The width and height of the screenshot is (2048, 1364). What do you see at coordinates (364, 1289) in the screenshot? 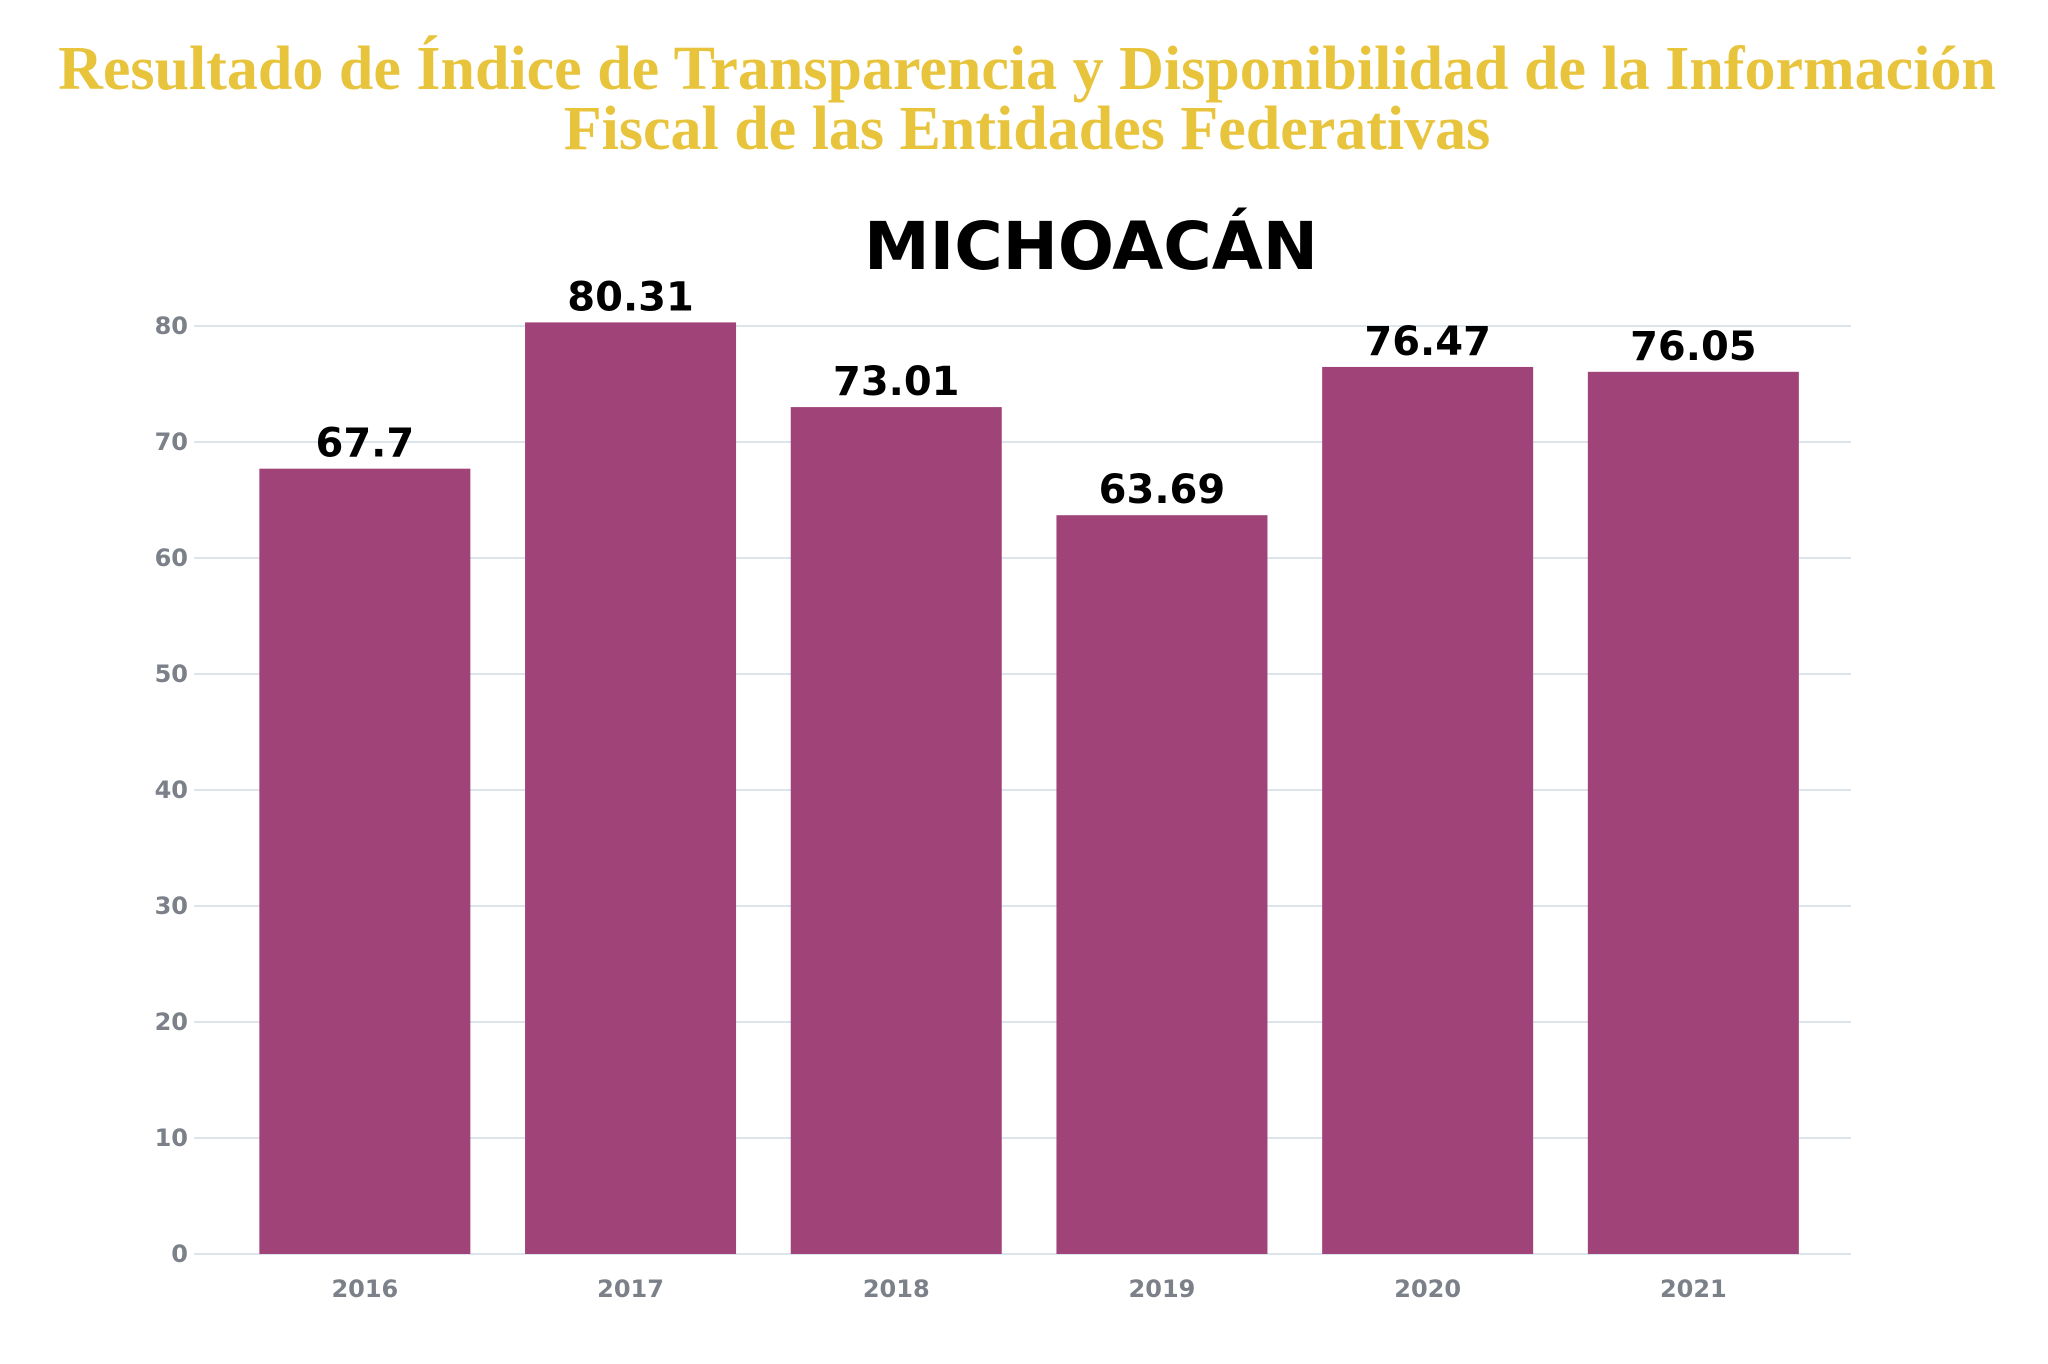
I see `x-tick-label: 2016` at bounding box center [364, 1289].